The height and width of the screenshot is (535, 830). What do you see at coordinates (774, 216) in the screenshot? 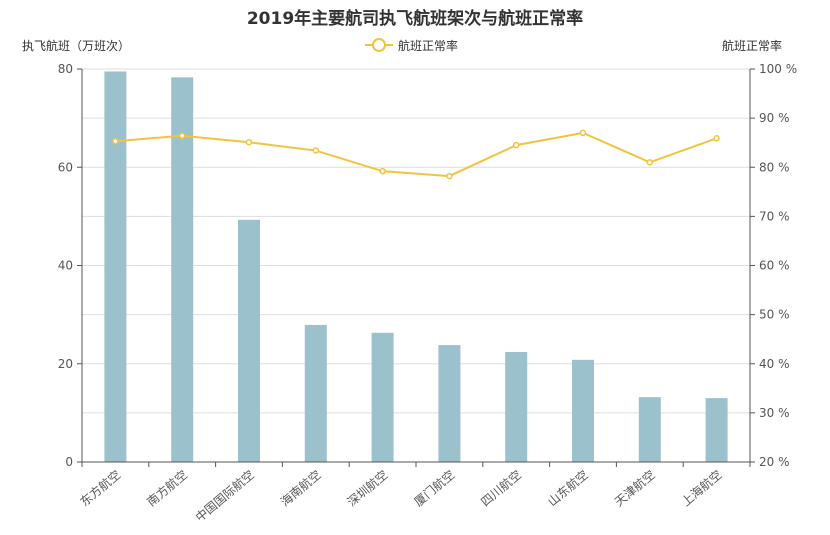
I see `right-tick-label: 70 %` at bounding box center [774, 216].